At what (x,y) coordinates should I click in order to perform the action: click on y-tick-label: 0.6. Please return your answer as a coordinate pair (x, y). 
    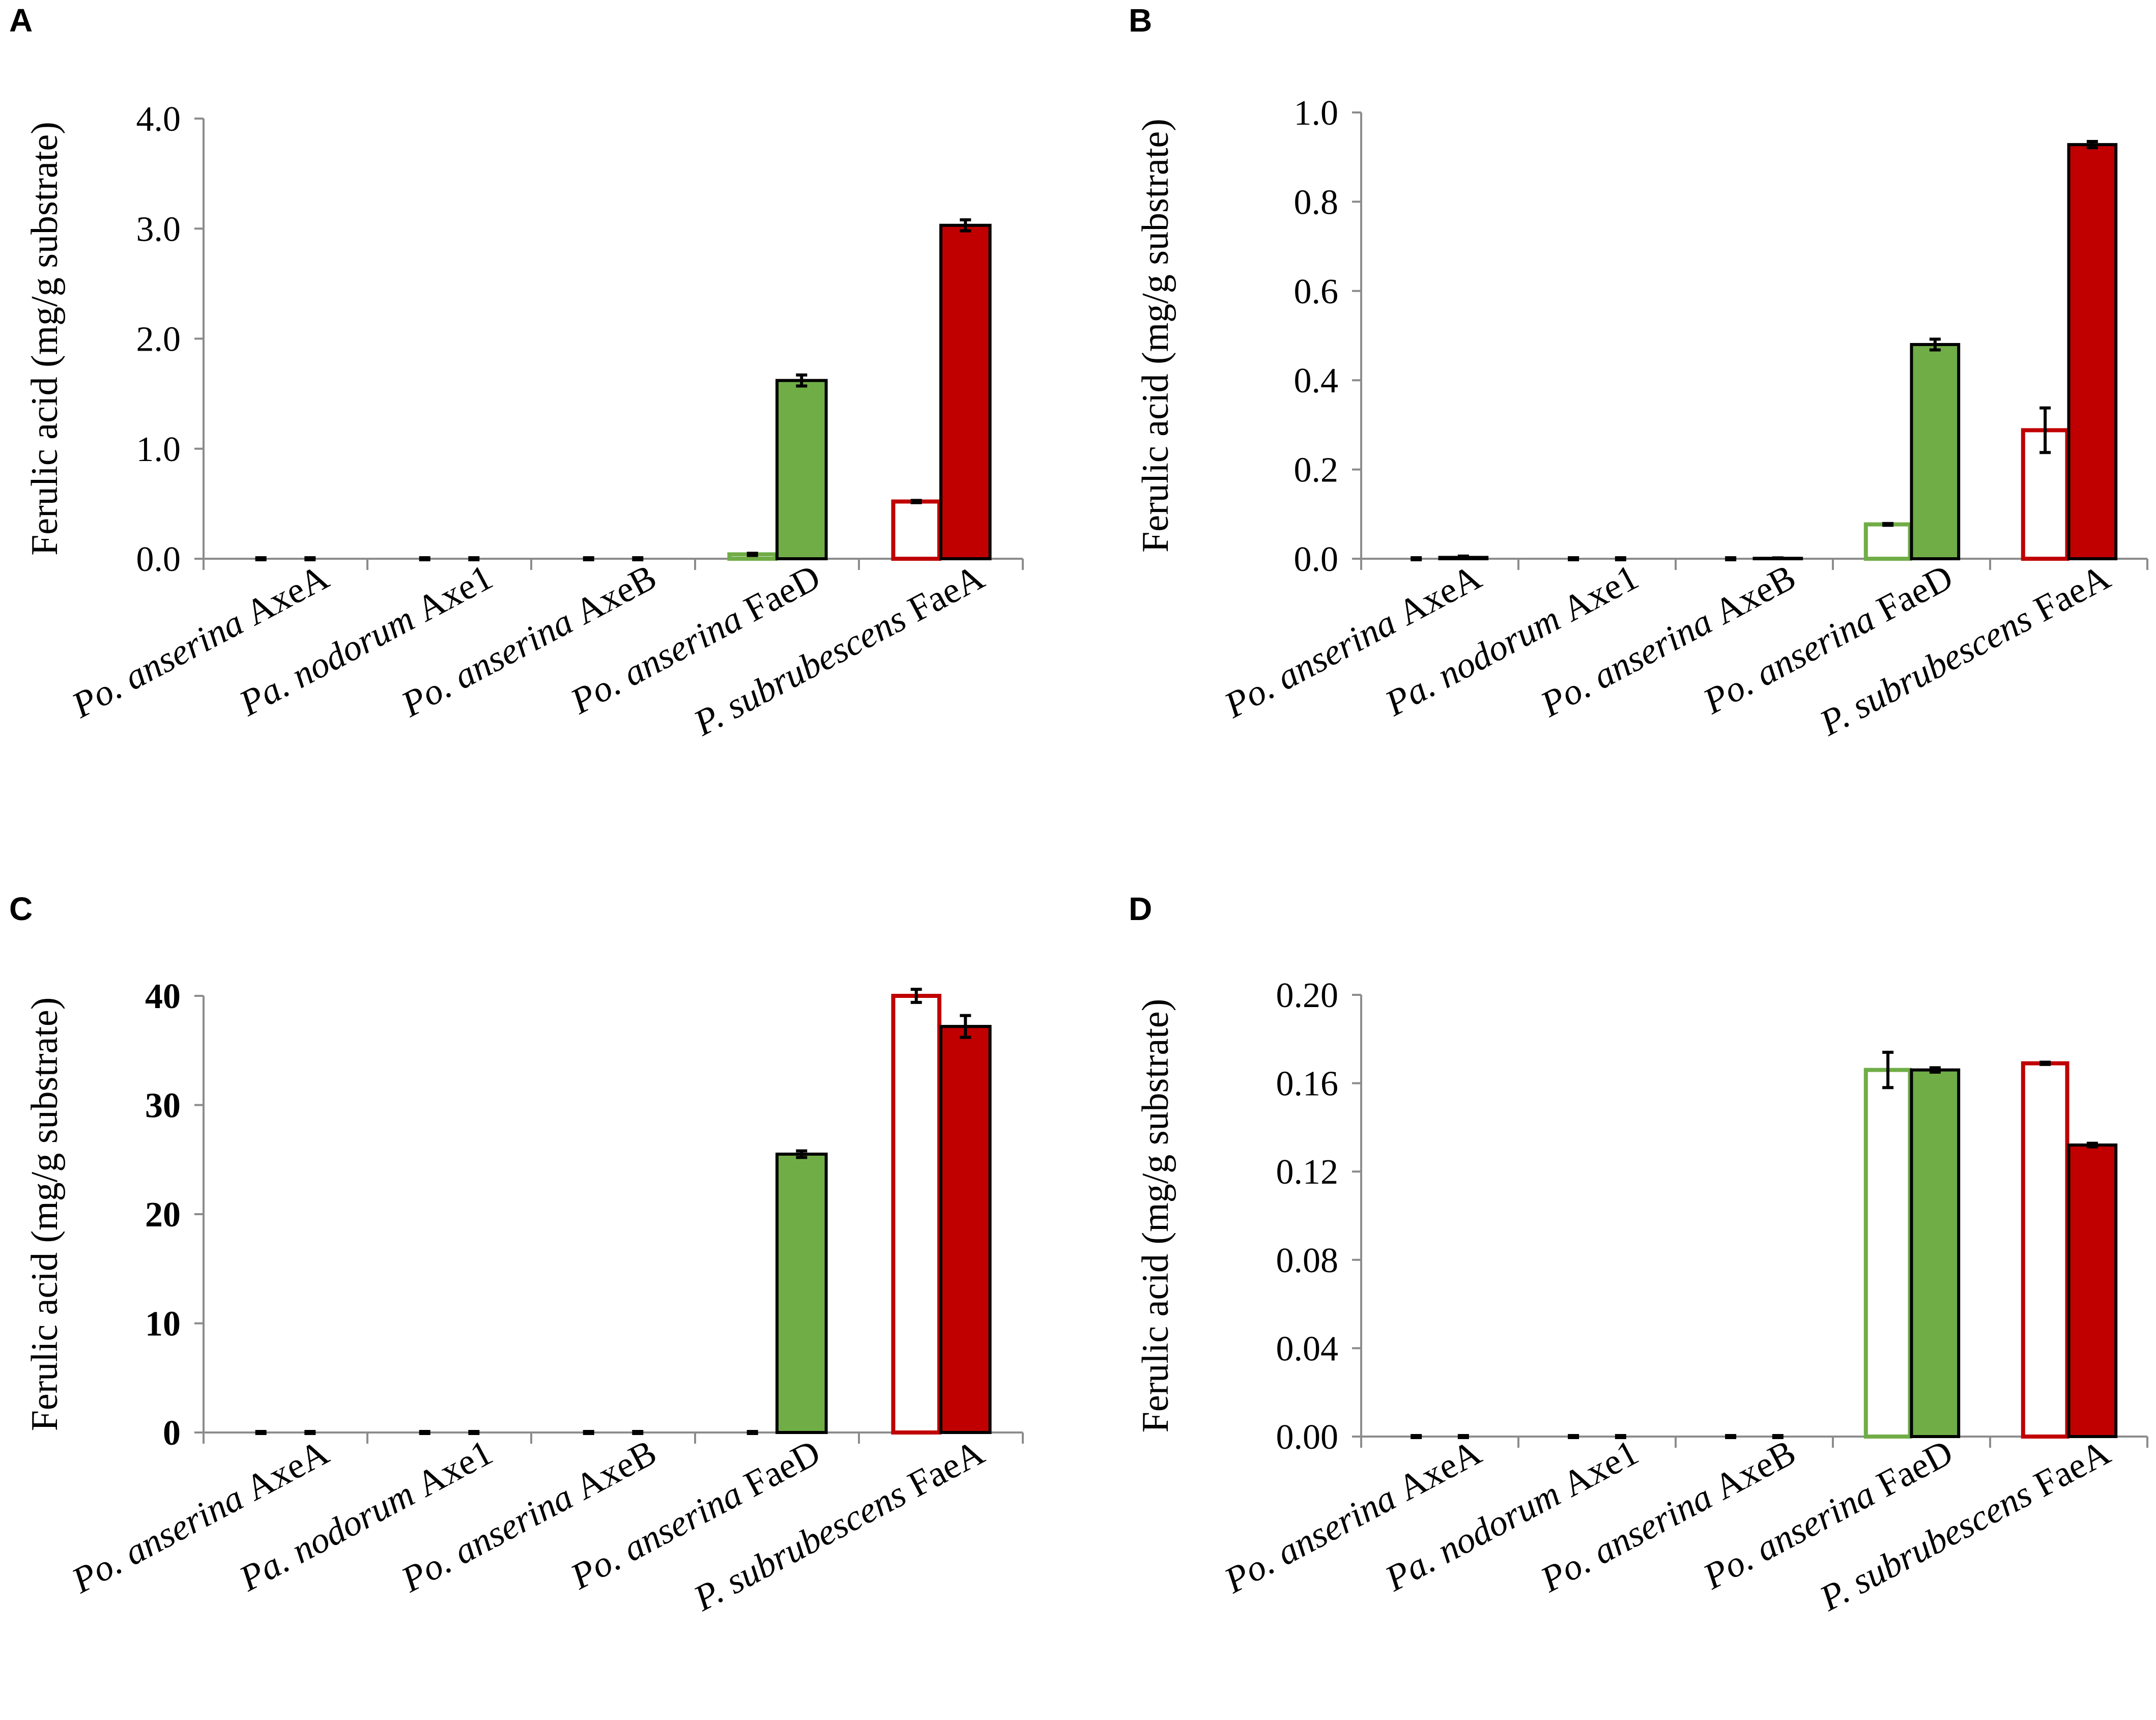
    Looking at the image, I should click on (1316, 291).